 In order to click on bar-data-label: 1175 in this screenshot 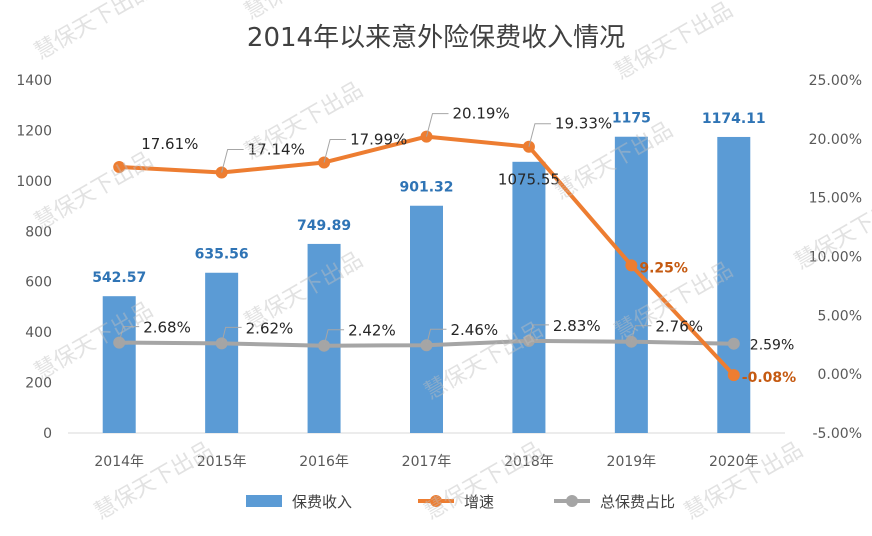, I will do `click(631, 119)`.